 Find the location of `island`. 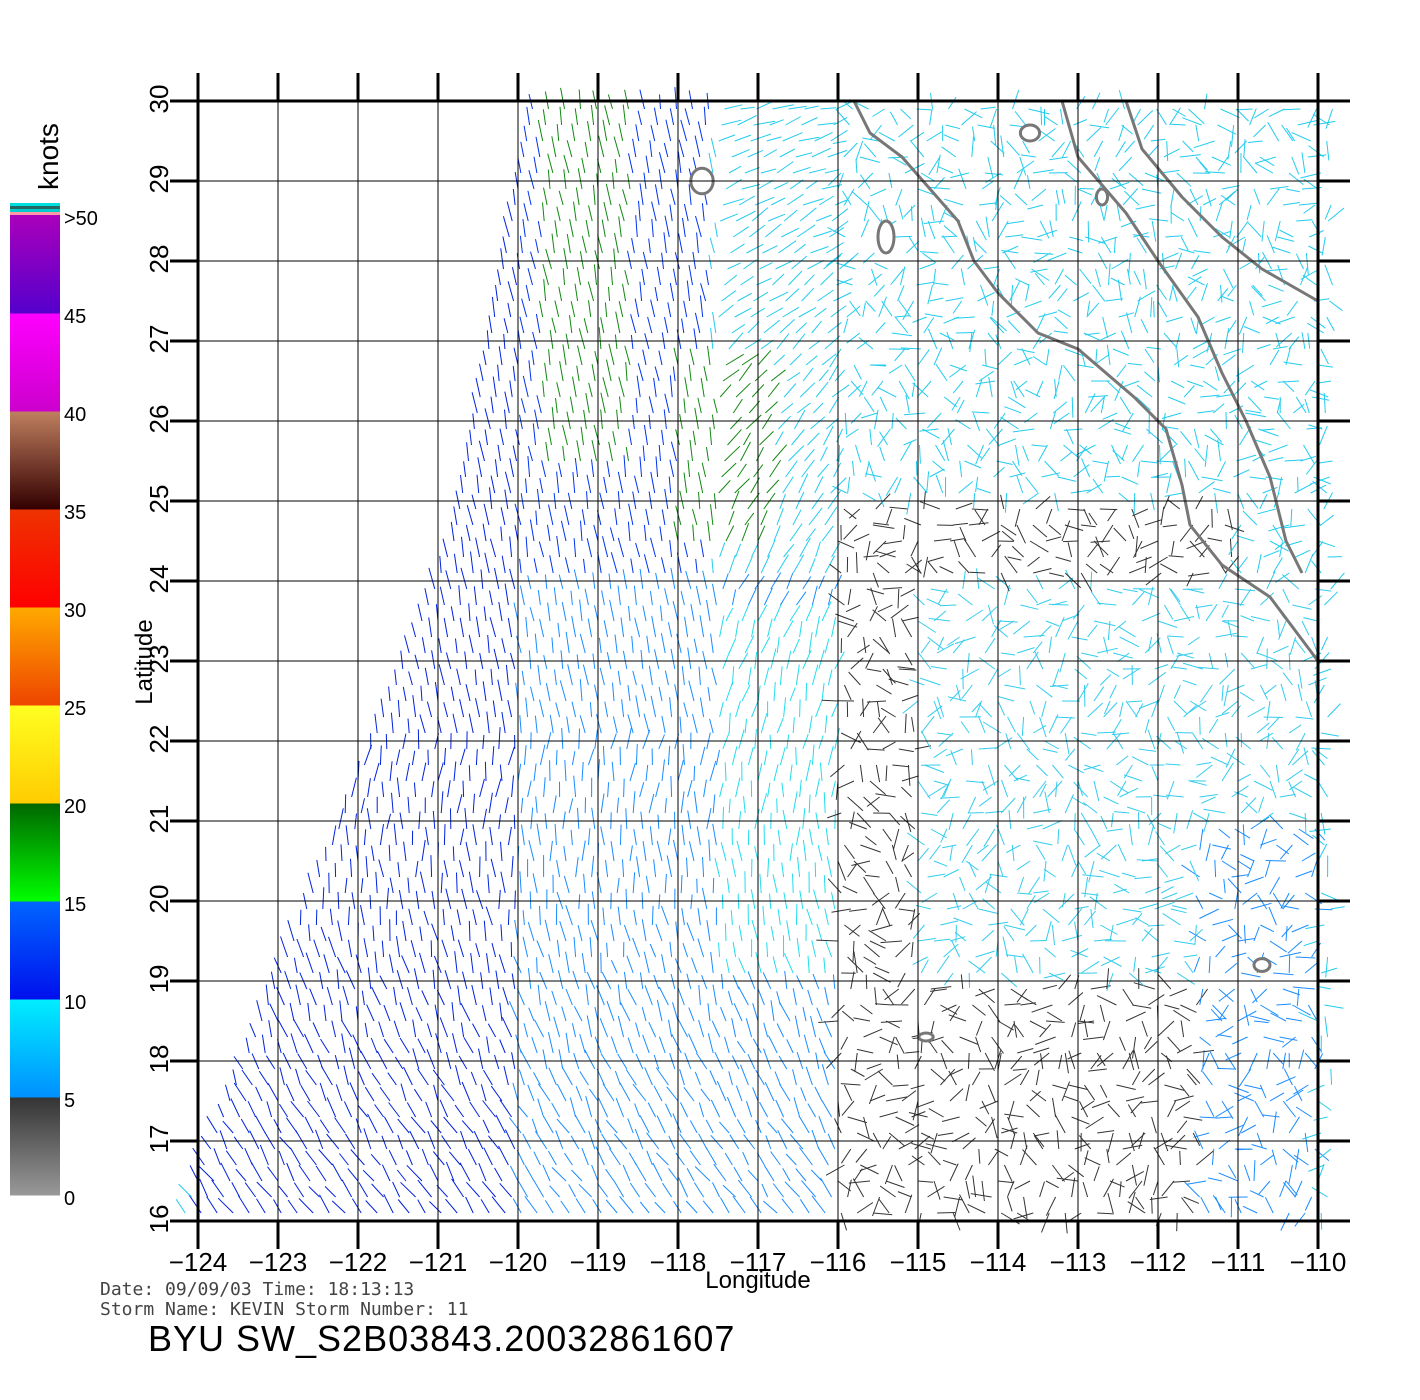

island is located at coordinates (1262, 965).